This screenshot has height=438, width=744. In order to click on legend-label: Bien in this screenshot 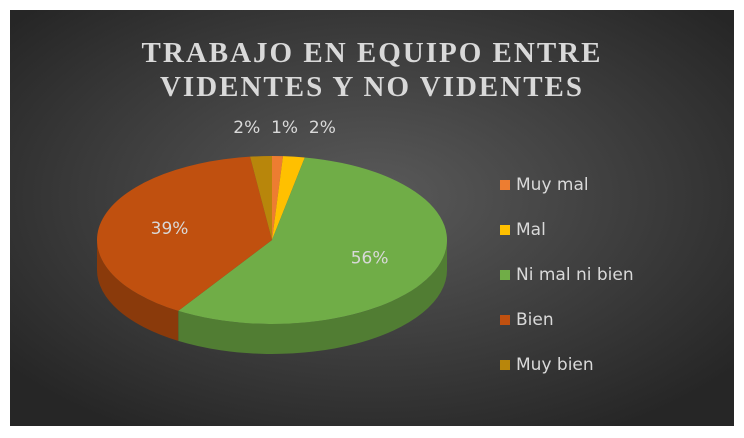, I will do `click(535, 320)`.